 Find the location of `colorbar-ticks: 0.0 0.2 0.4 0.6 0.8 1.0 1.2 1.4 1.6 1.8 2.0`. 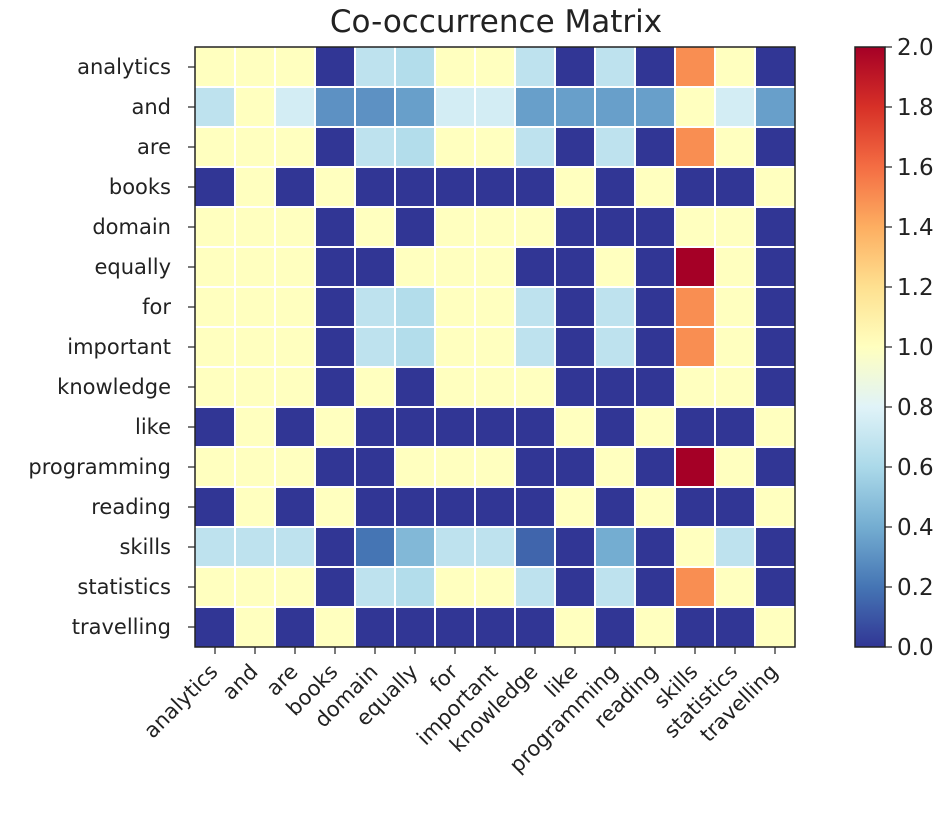

colorbar-ticks: 0.0 0.2 0.4 0.6 0.8 1.0 1.2 1.4 1.6 1.8 2.0 is located at coordinates (909, 348).